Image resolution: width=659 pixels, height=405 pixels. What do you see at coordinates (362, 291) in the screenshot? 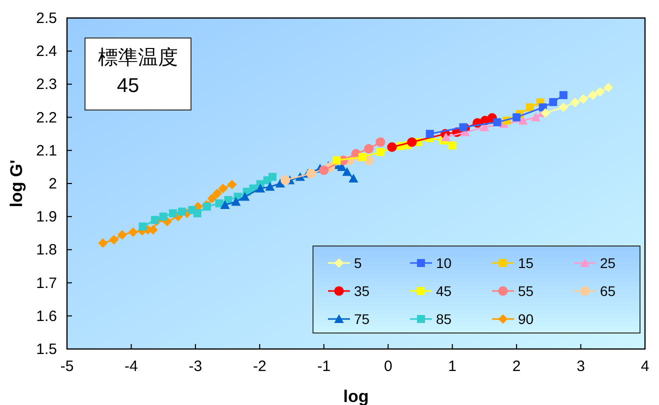
I see `legend-label: 35` at bounding box center [362, 291].